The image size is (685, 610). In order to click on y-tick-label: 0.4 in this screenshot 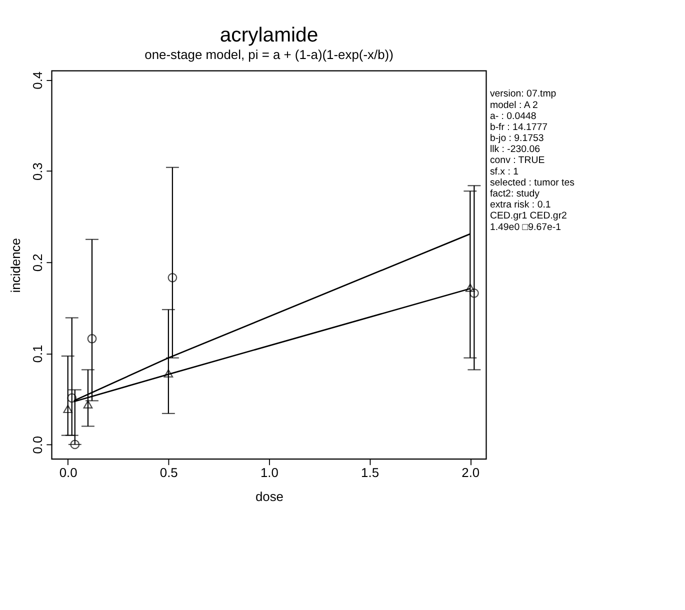, I will do `click(38, 80)`.